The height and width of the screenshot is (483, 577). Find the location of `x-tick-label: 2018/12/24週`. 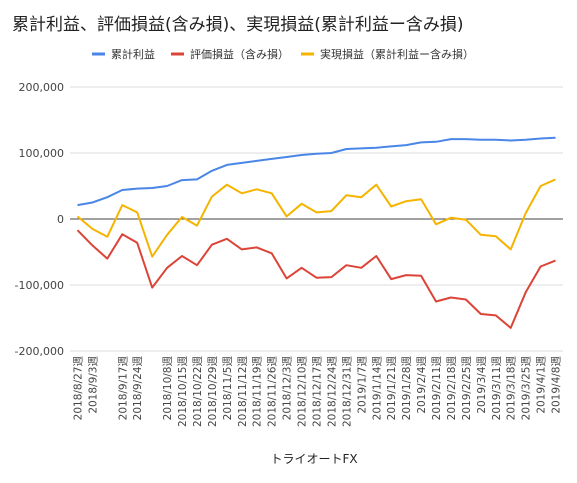

x-tick-label: 2018/12/24週 is located at coordinates (332, 392).